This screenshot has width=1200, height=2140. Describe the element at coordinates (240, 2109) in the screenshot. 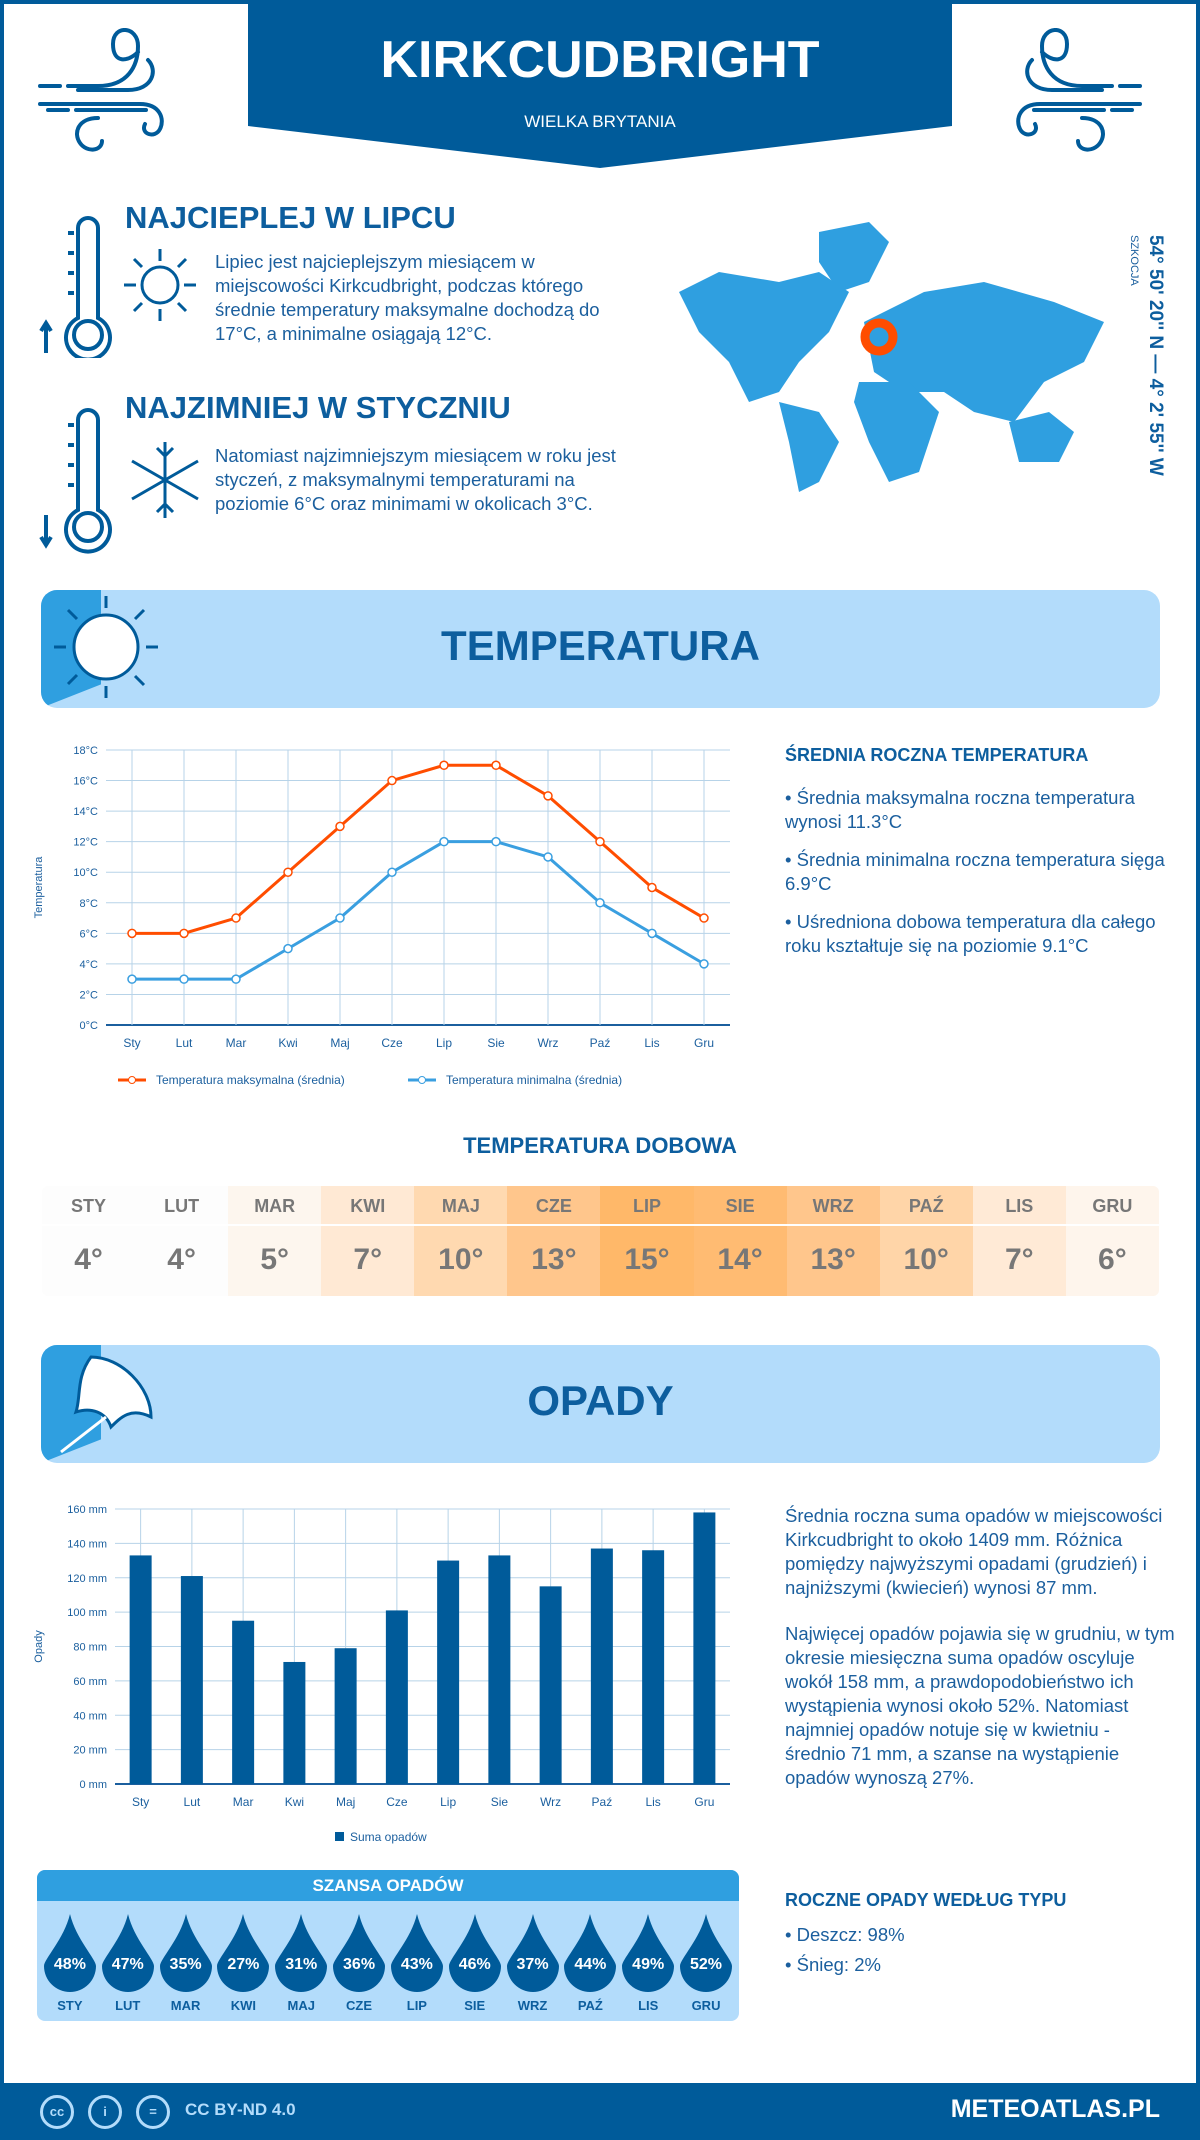

I see `license-link: CC BY-ND 4.0` at that location.